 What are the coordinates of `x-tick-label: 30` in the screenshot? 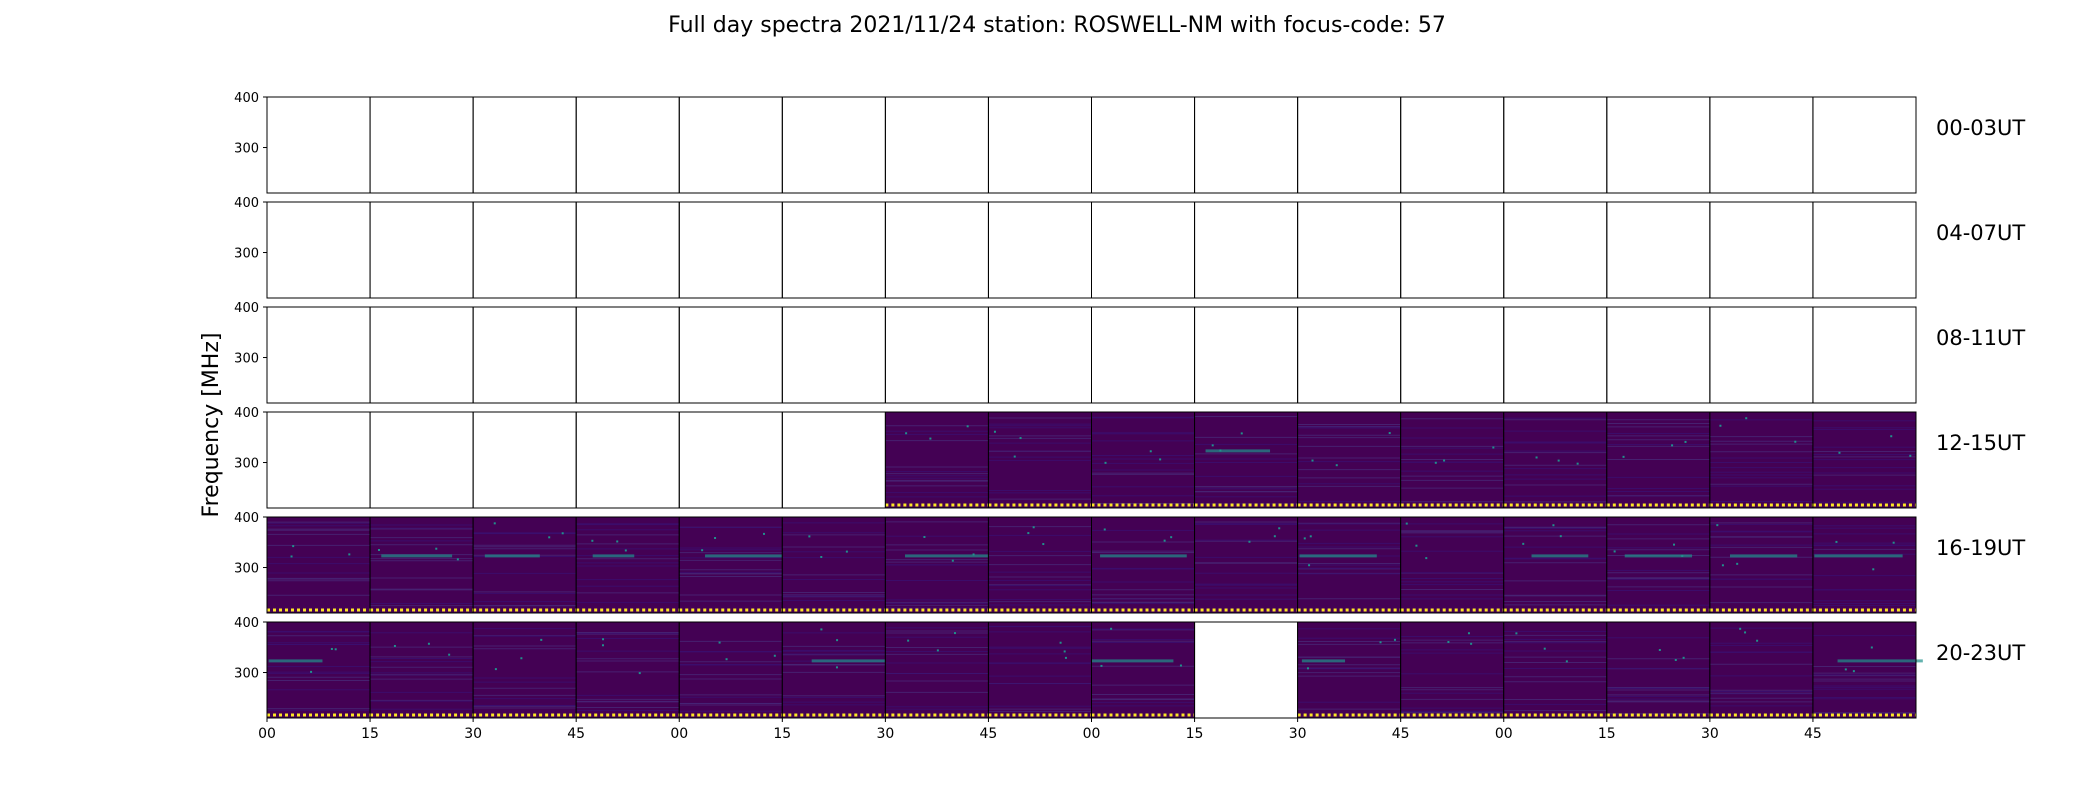 It's located at (473, 734).